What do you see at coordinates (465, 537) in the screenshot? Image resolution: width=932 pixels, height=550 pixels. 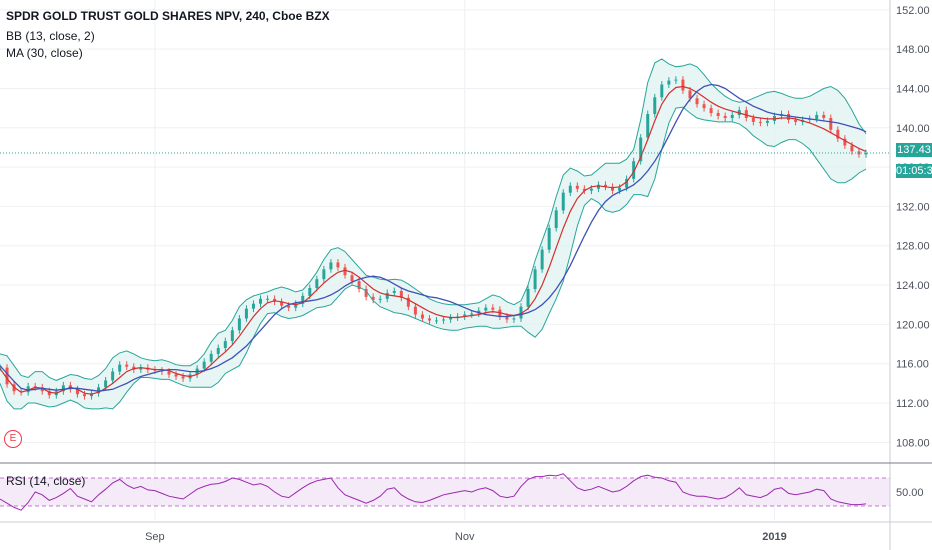 I see `x-tick-label: Nov` at bounding box center [465, 537].